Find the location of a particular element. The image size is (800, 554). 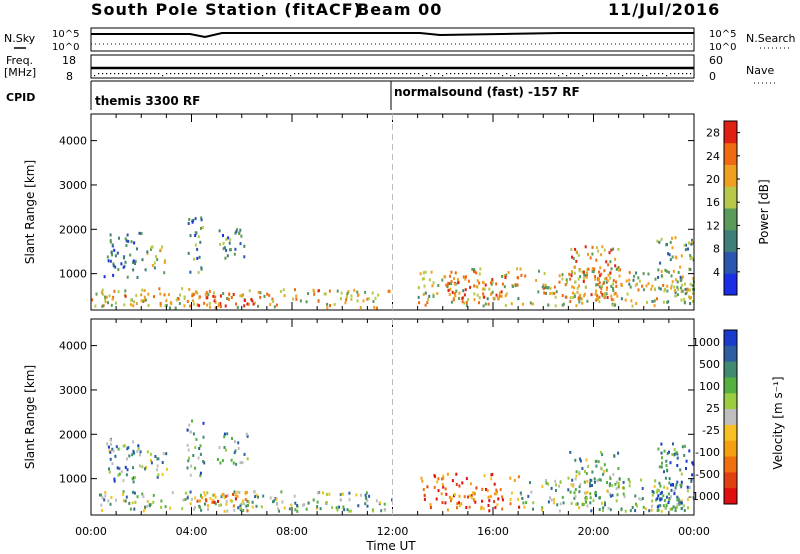

nsky-tick-bottom: 10^0 is located at coordinates (65, 47).